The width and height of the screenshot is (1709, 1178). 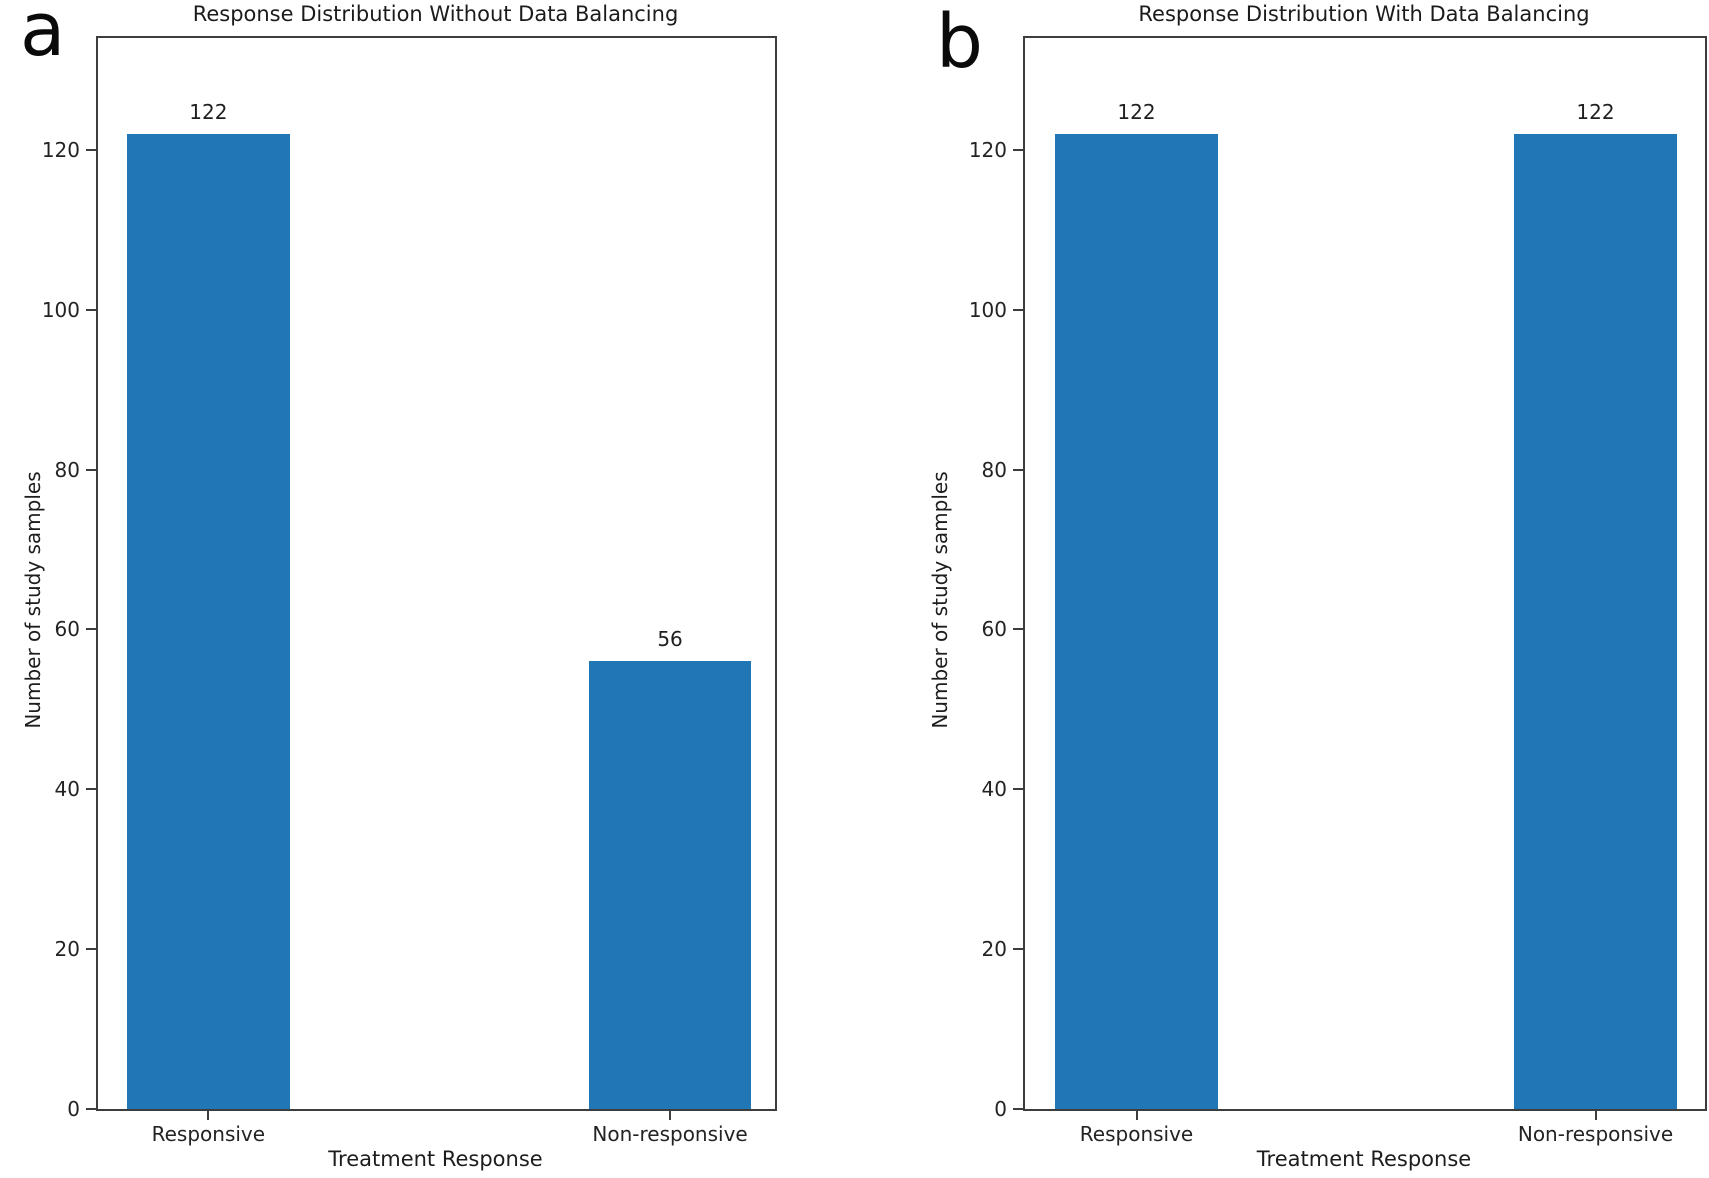 I want to click on panel-a-x-axis-label: Treatment Response, so click(x=435, y=1159).